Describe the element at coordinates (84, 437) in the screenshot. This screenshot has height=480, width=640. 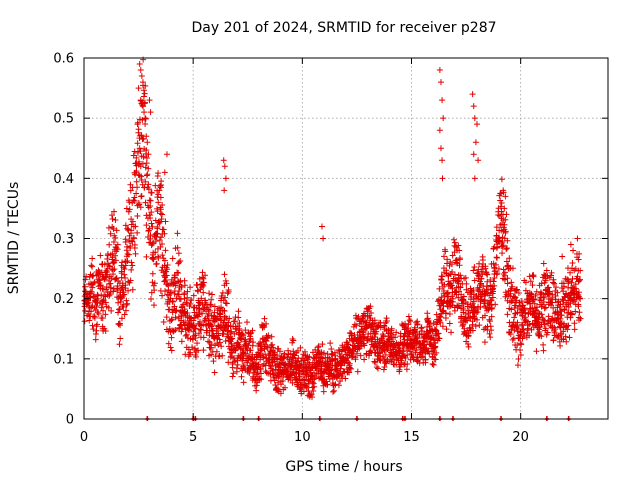
I see `x-tick-label: 0` at that location.